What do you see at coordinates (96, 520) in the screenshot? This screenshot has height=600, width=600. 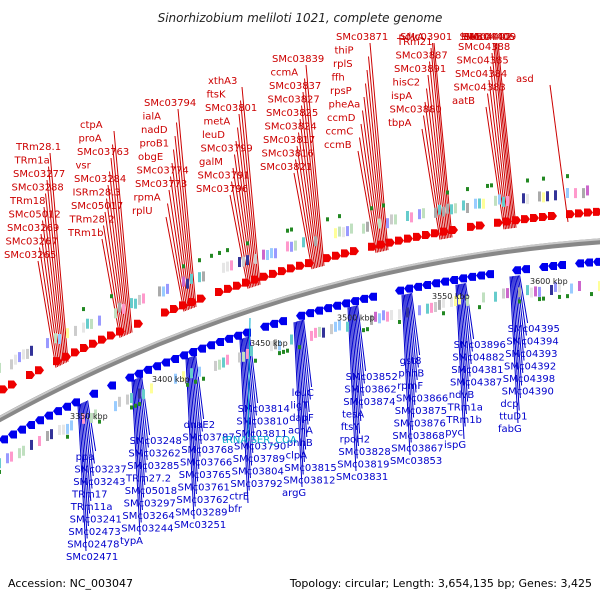 I see `reverse-gene-label: SMc03241` at bounding box center [96, 520].